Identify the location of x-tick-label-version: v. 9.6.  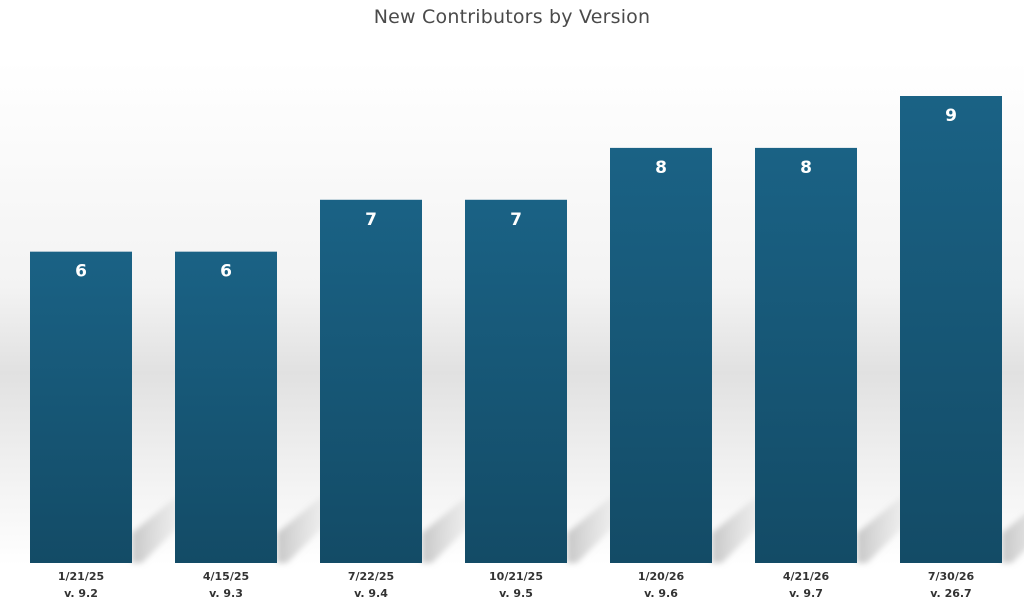
(661, 593).